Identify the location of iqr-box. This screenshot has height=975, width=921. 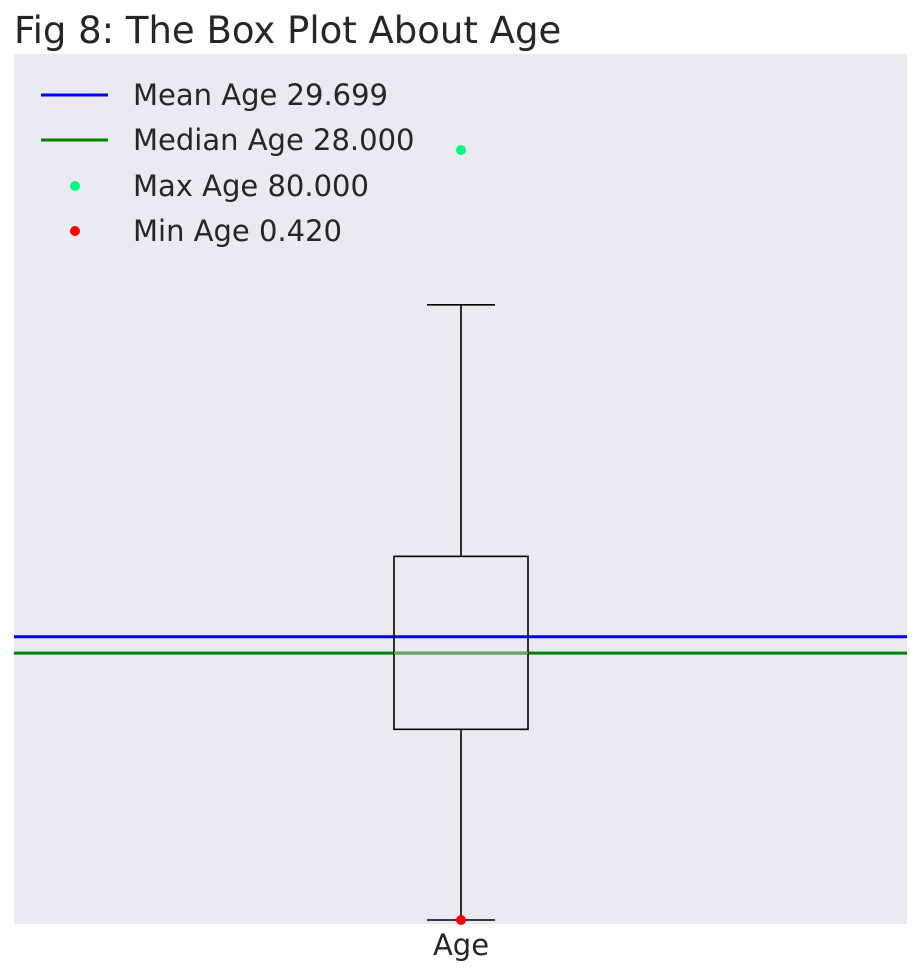
(461, 643).